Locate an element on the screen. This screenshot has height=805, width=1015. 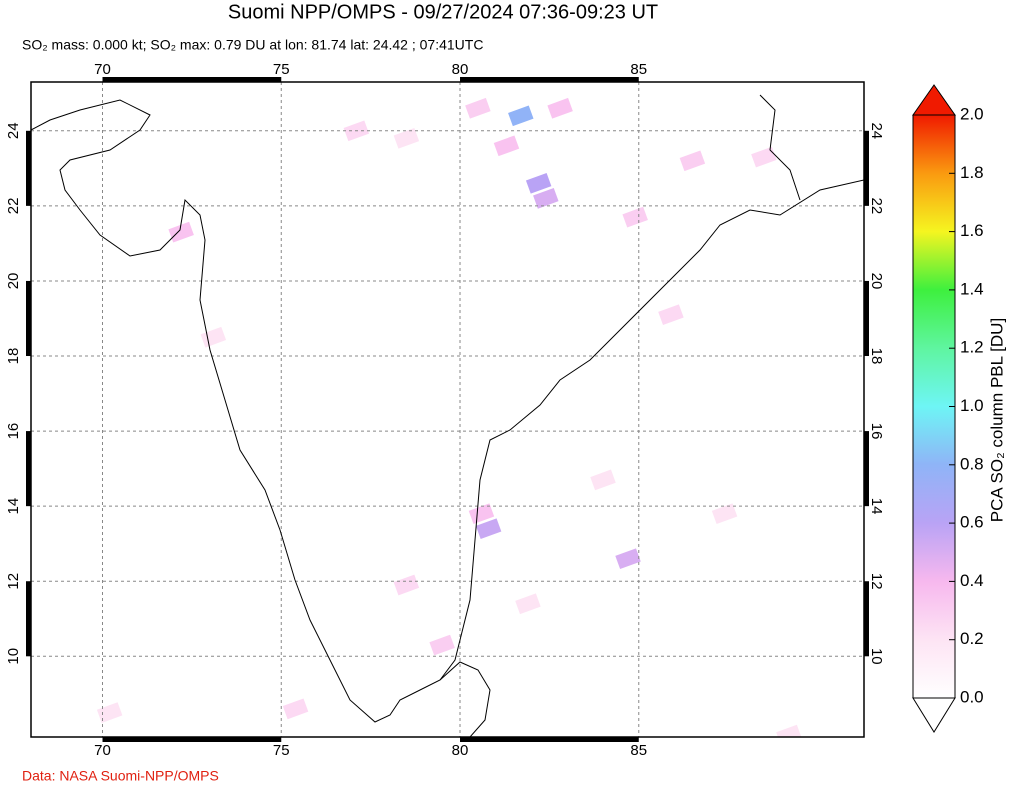
colorbar-tick-label: 1.0 is located at coordinates (972, 405).